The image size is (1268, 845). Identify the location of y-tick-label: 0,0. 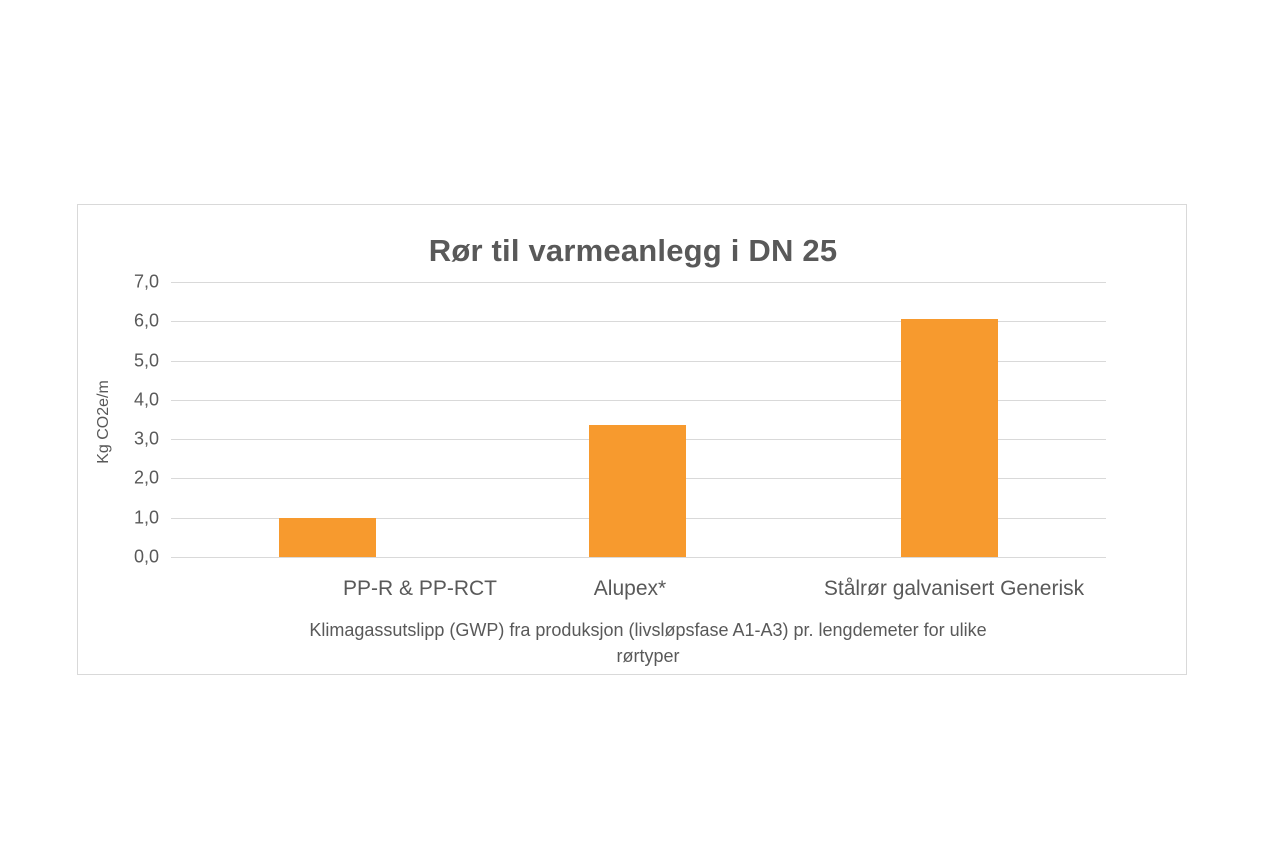
(146, 556).